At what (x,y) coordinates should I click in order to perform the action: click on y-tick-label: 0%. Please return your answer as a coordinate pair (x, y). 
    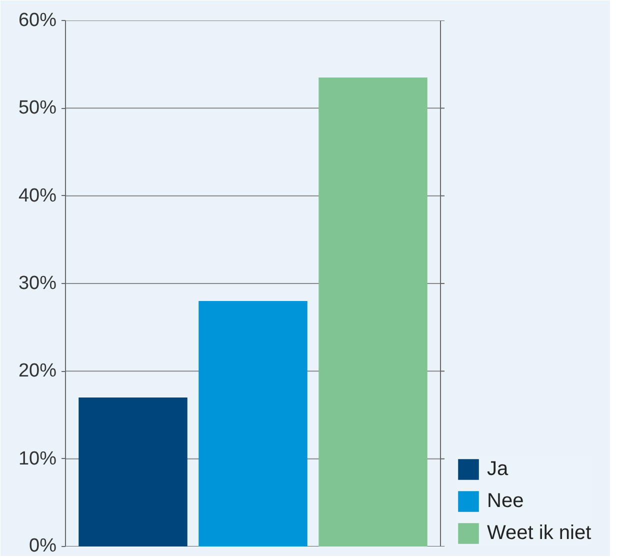
    Looking at the image, I should click on (43, 546).